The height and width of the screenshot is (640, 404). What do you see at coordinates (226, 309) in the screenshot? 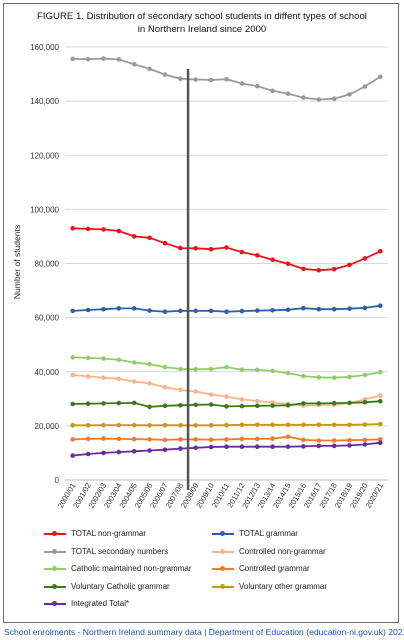
I see `series-total-grammar` at bounding box center [226, 309].